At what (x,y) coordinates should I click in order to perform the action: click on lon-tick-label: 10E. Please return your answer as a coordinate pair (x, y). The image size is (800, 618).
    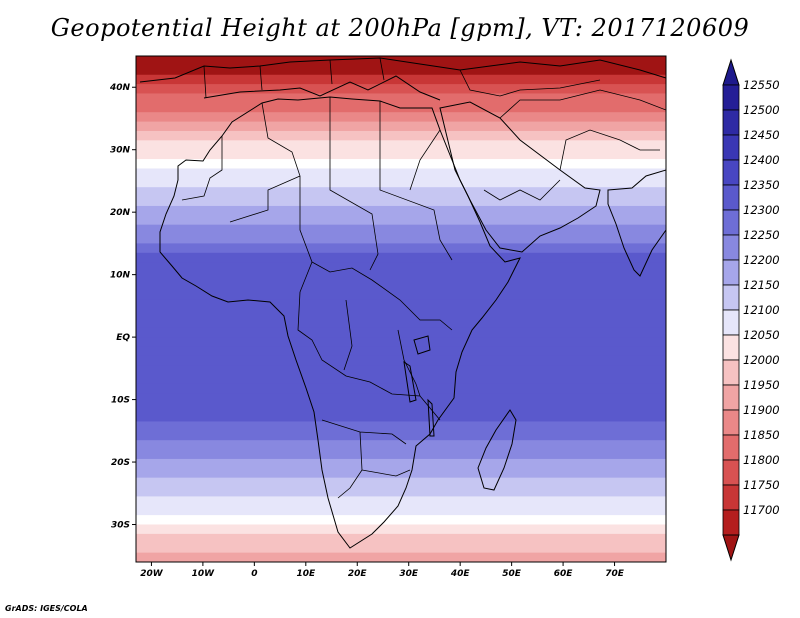
    Looking at the image, I should click on (306, 574).